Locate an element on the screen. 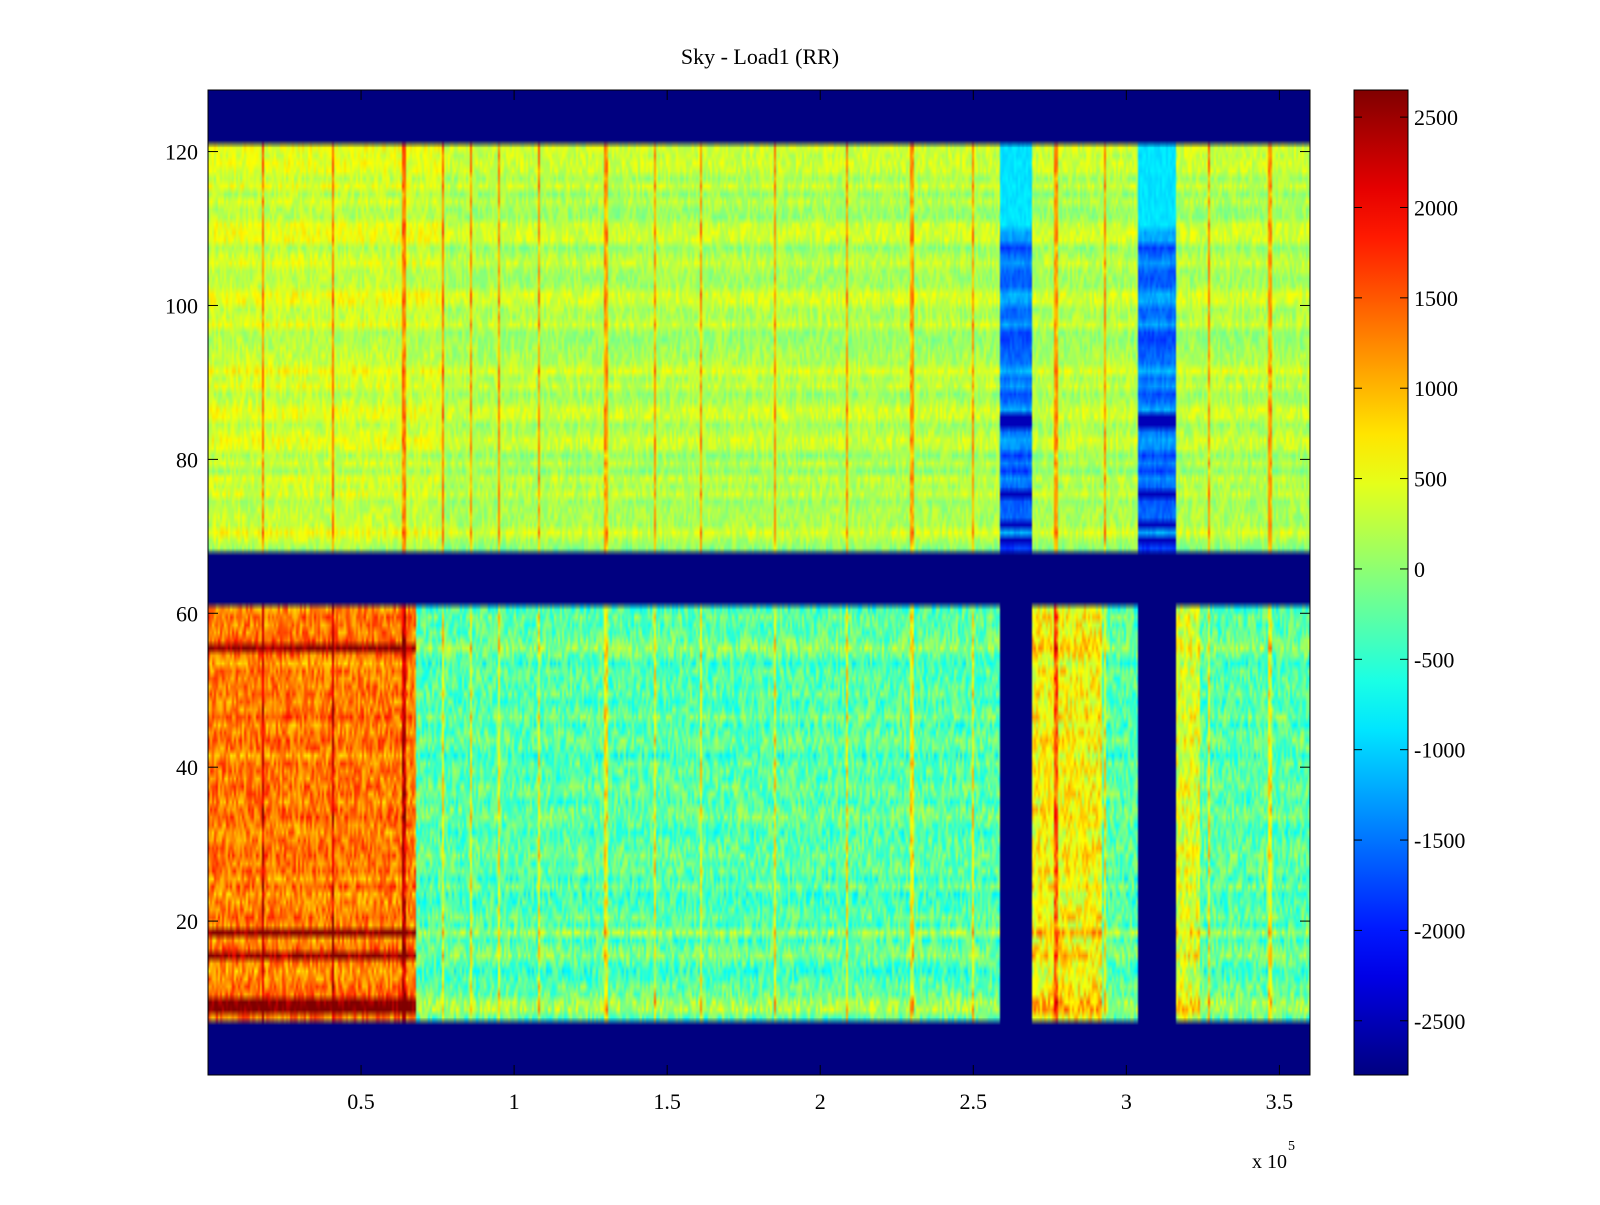 This screenshot has width=1600, height=1205. x-tick-label: 3 is located at coordinates (1126, 1101).